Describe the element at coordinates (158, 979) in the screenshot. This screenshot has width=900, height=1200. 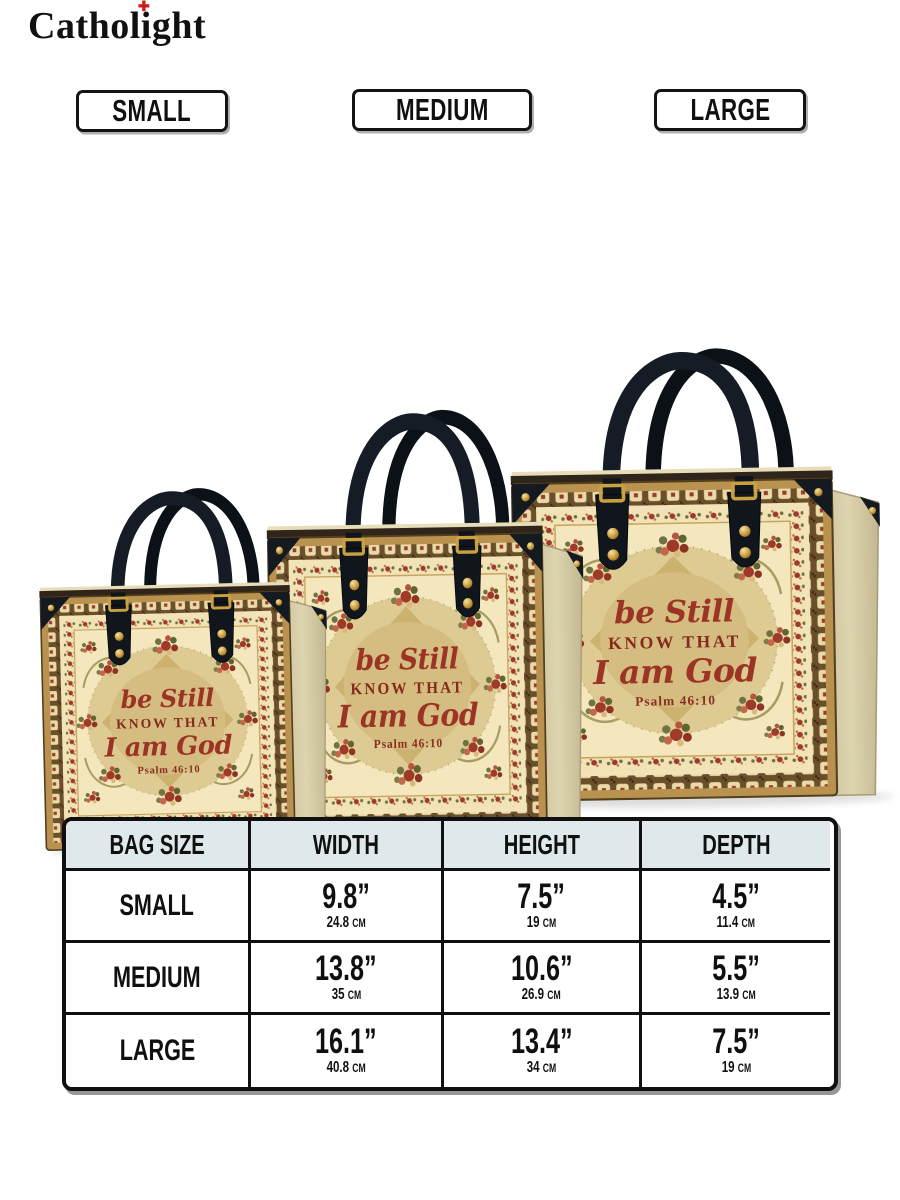
I see `row-medium-size: MEDIUM` at that location.